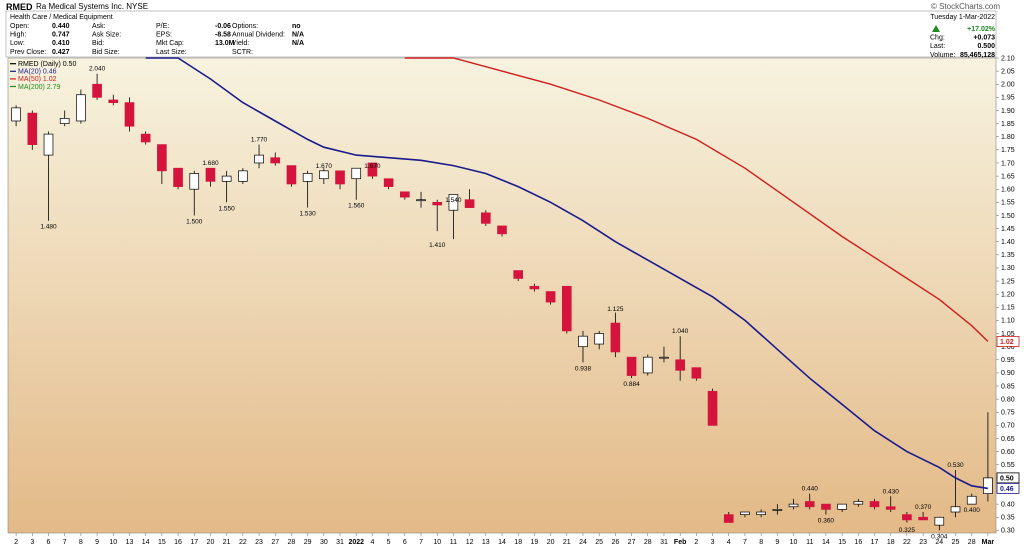 The width and height of the screenshot is (1024, 549). Describe the element at coordinates (1008, 163) in the screenshot. I see `y-tick-label: 1.70` at that location.